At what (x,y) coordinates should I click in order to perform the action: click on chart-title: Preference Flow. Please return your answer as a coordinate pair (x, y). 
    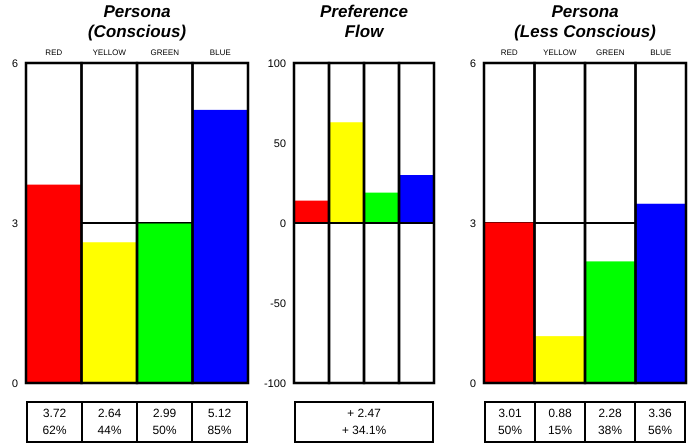
    Looking at the image, I should click on (364, 22).